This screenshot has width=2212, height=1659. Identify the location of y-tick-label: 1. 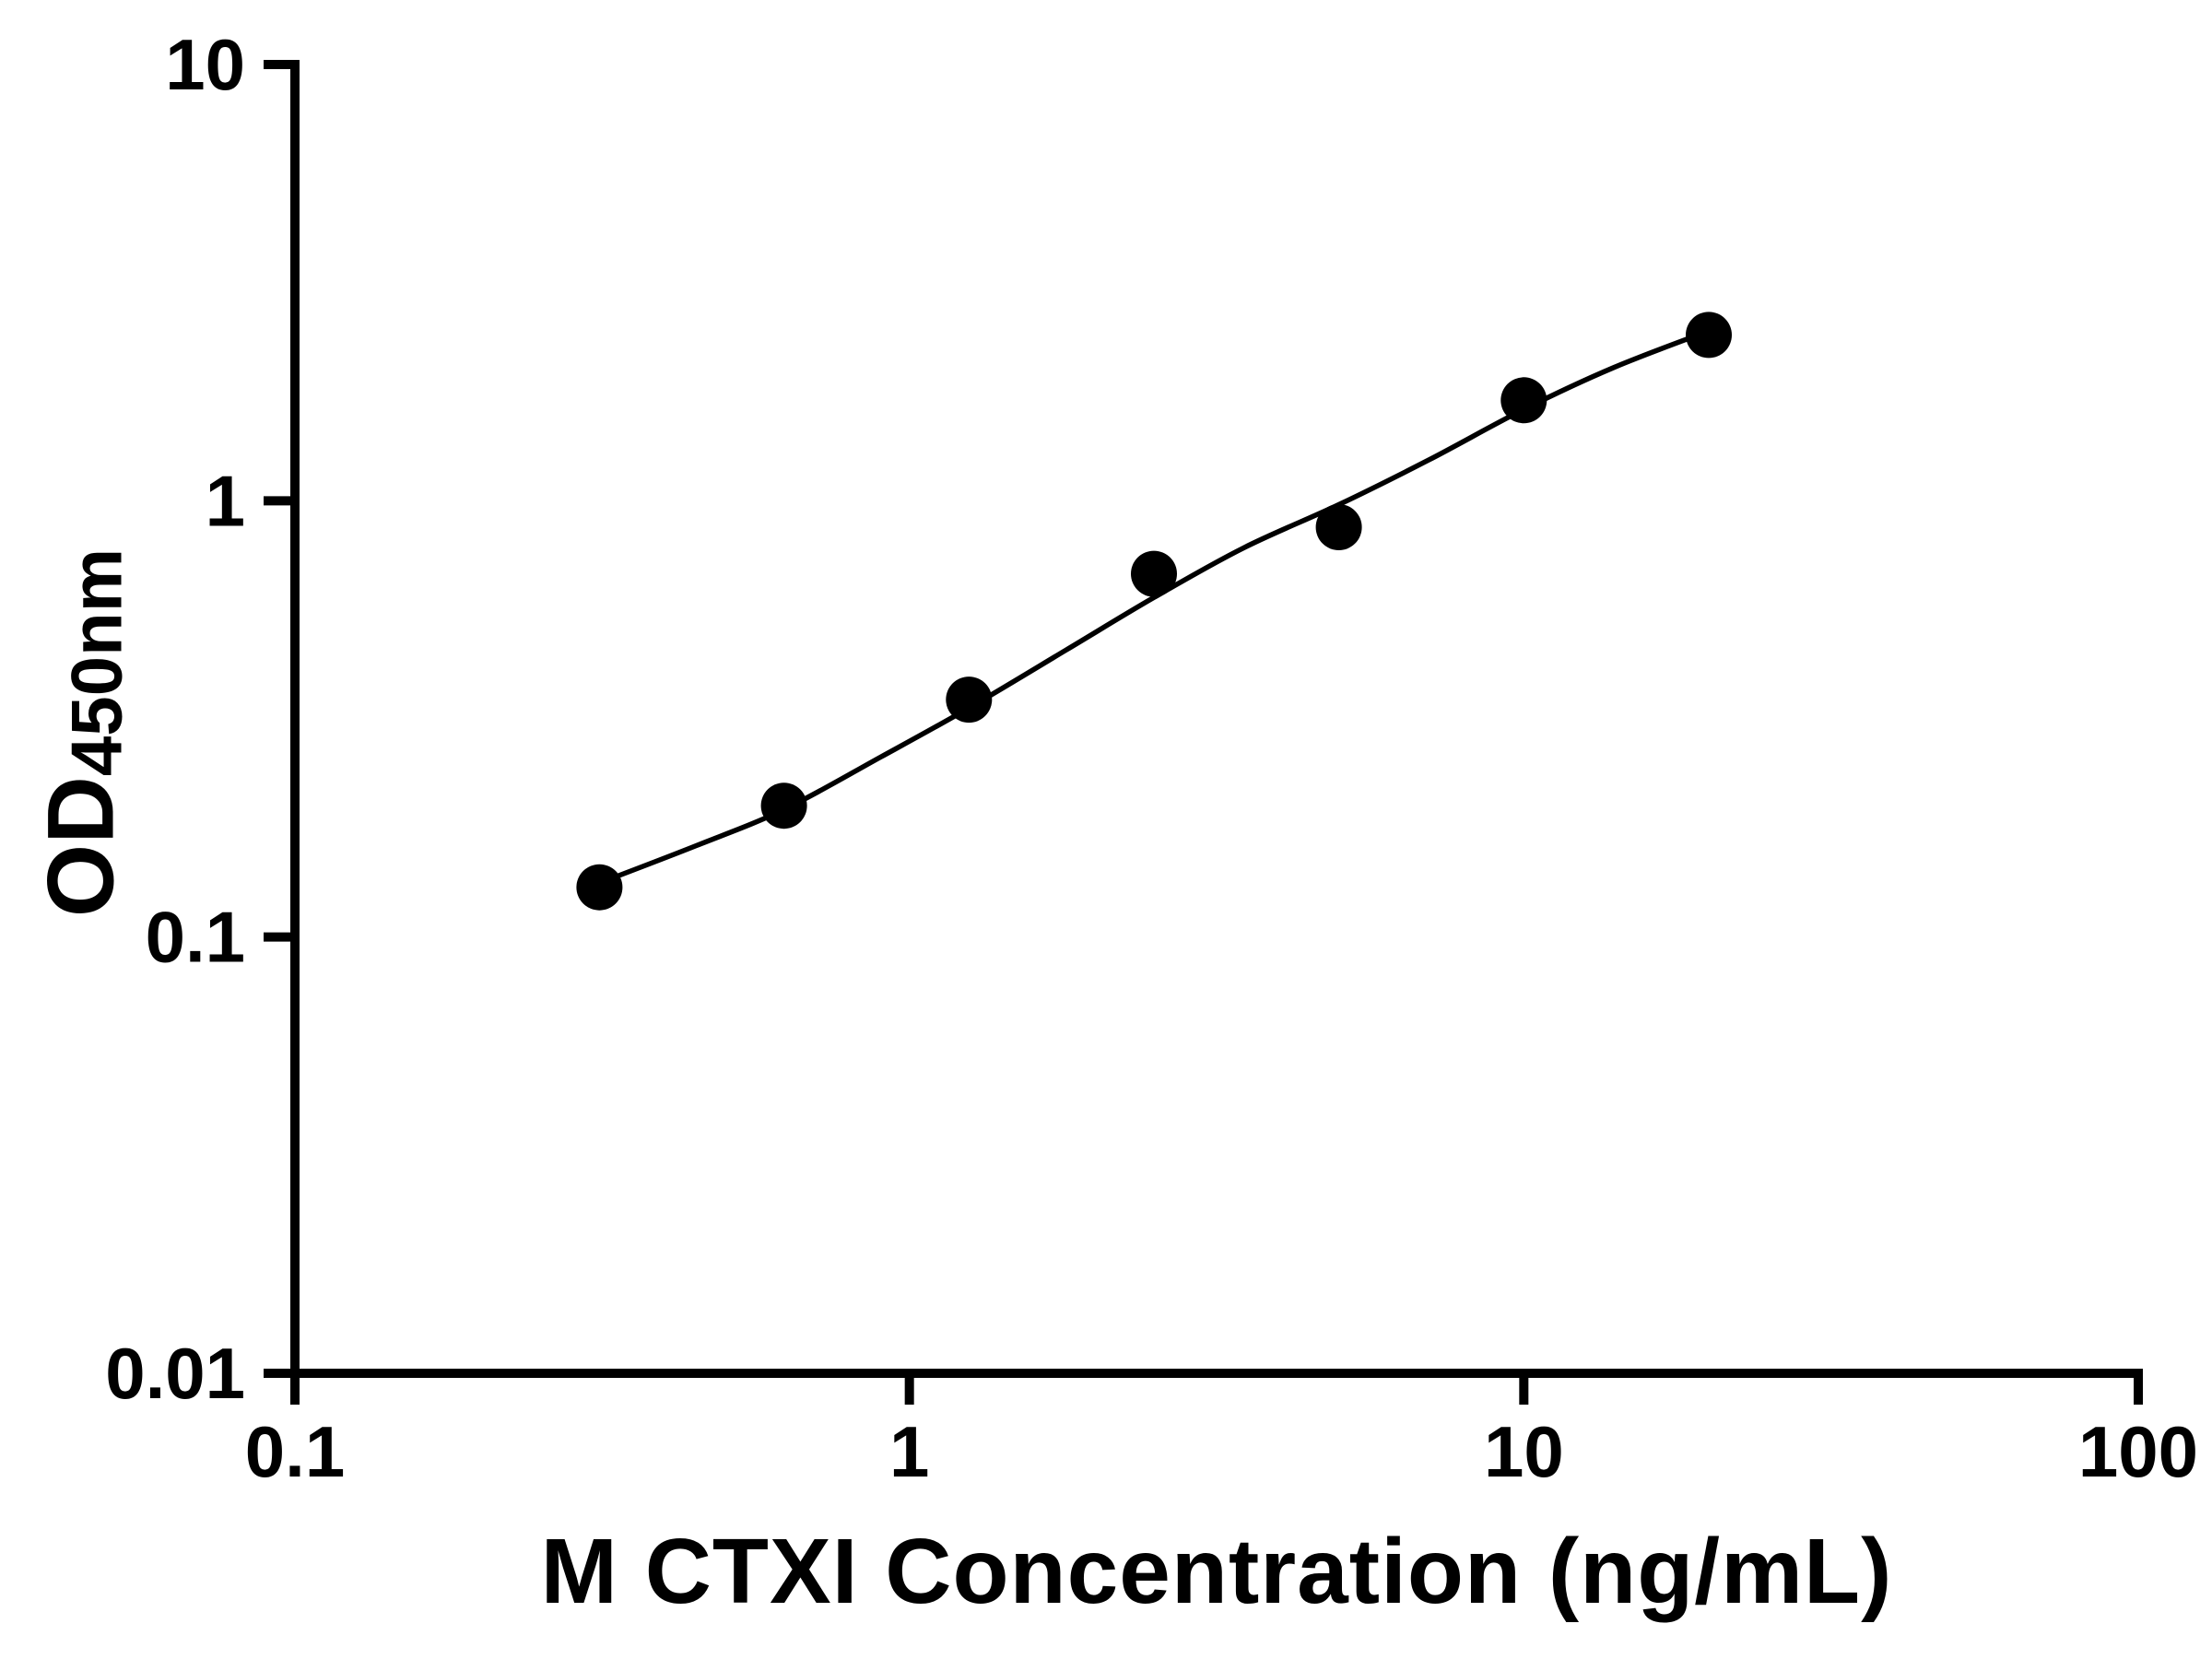
(225, 500).